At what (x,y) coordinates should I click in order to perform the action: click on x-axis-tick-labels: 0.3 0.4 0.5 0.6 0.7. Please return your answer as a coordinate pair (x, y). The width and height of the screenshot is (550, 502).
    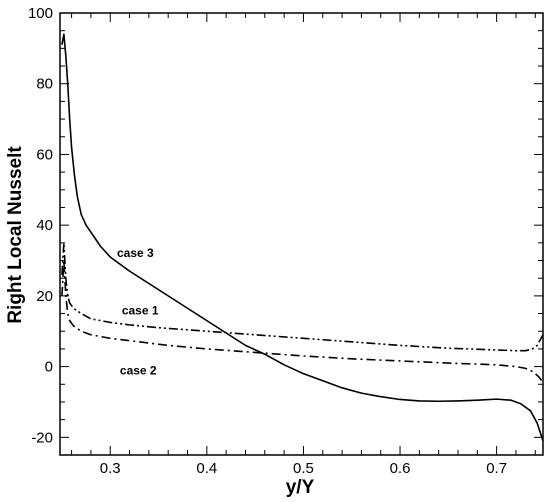
    Looking at the image, I should click on (303, 468).